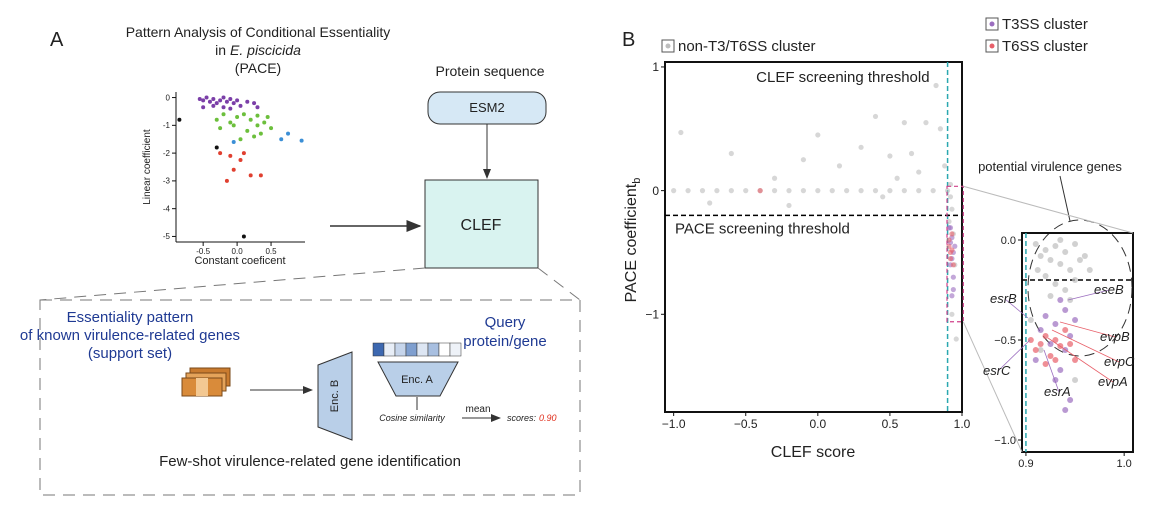 This screenshot has width=1152, height=520. I want to click on scores-label: scores:, so click(522, 418).